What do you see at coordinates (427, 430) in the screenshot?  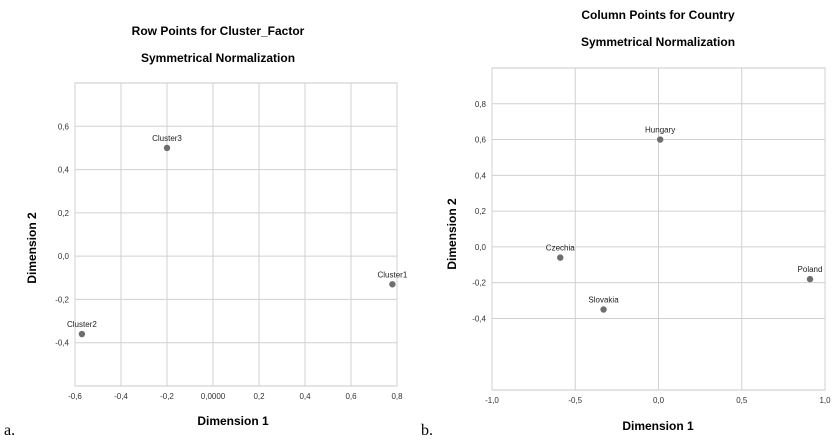 I see `panel-label-b: b.` at bounding box center [427, 430].